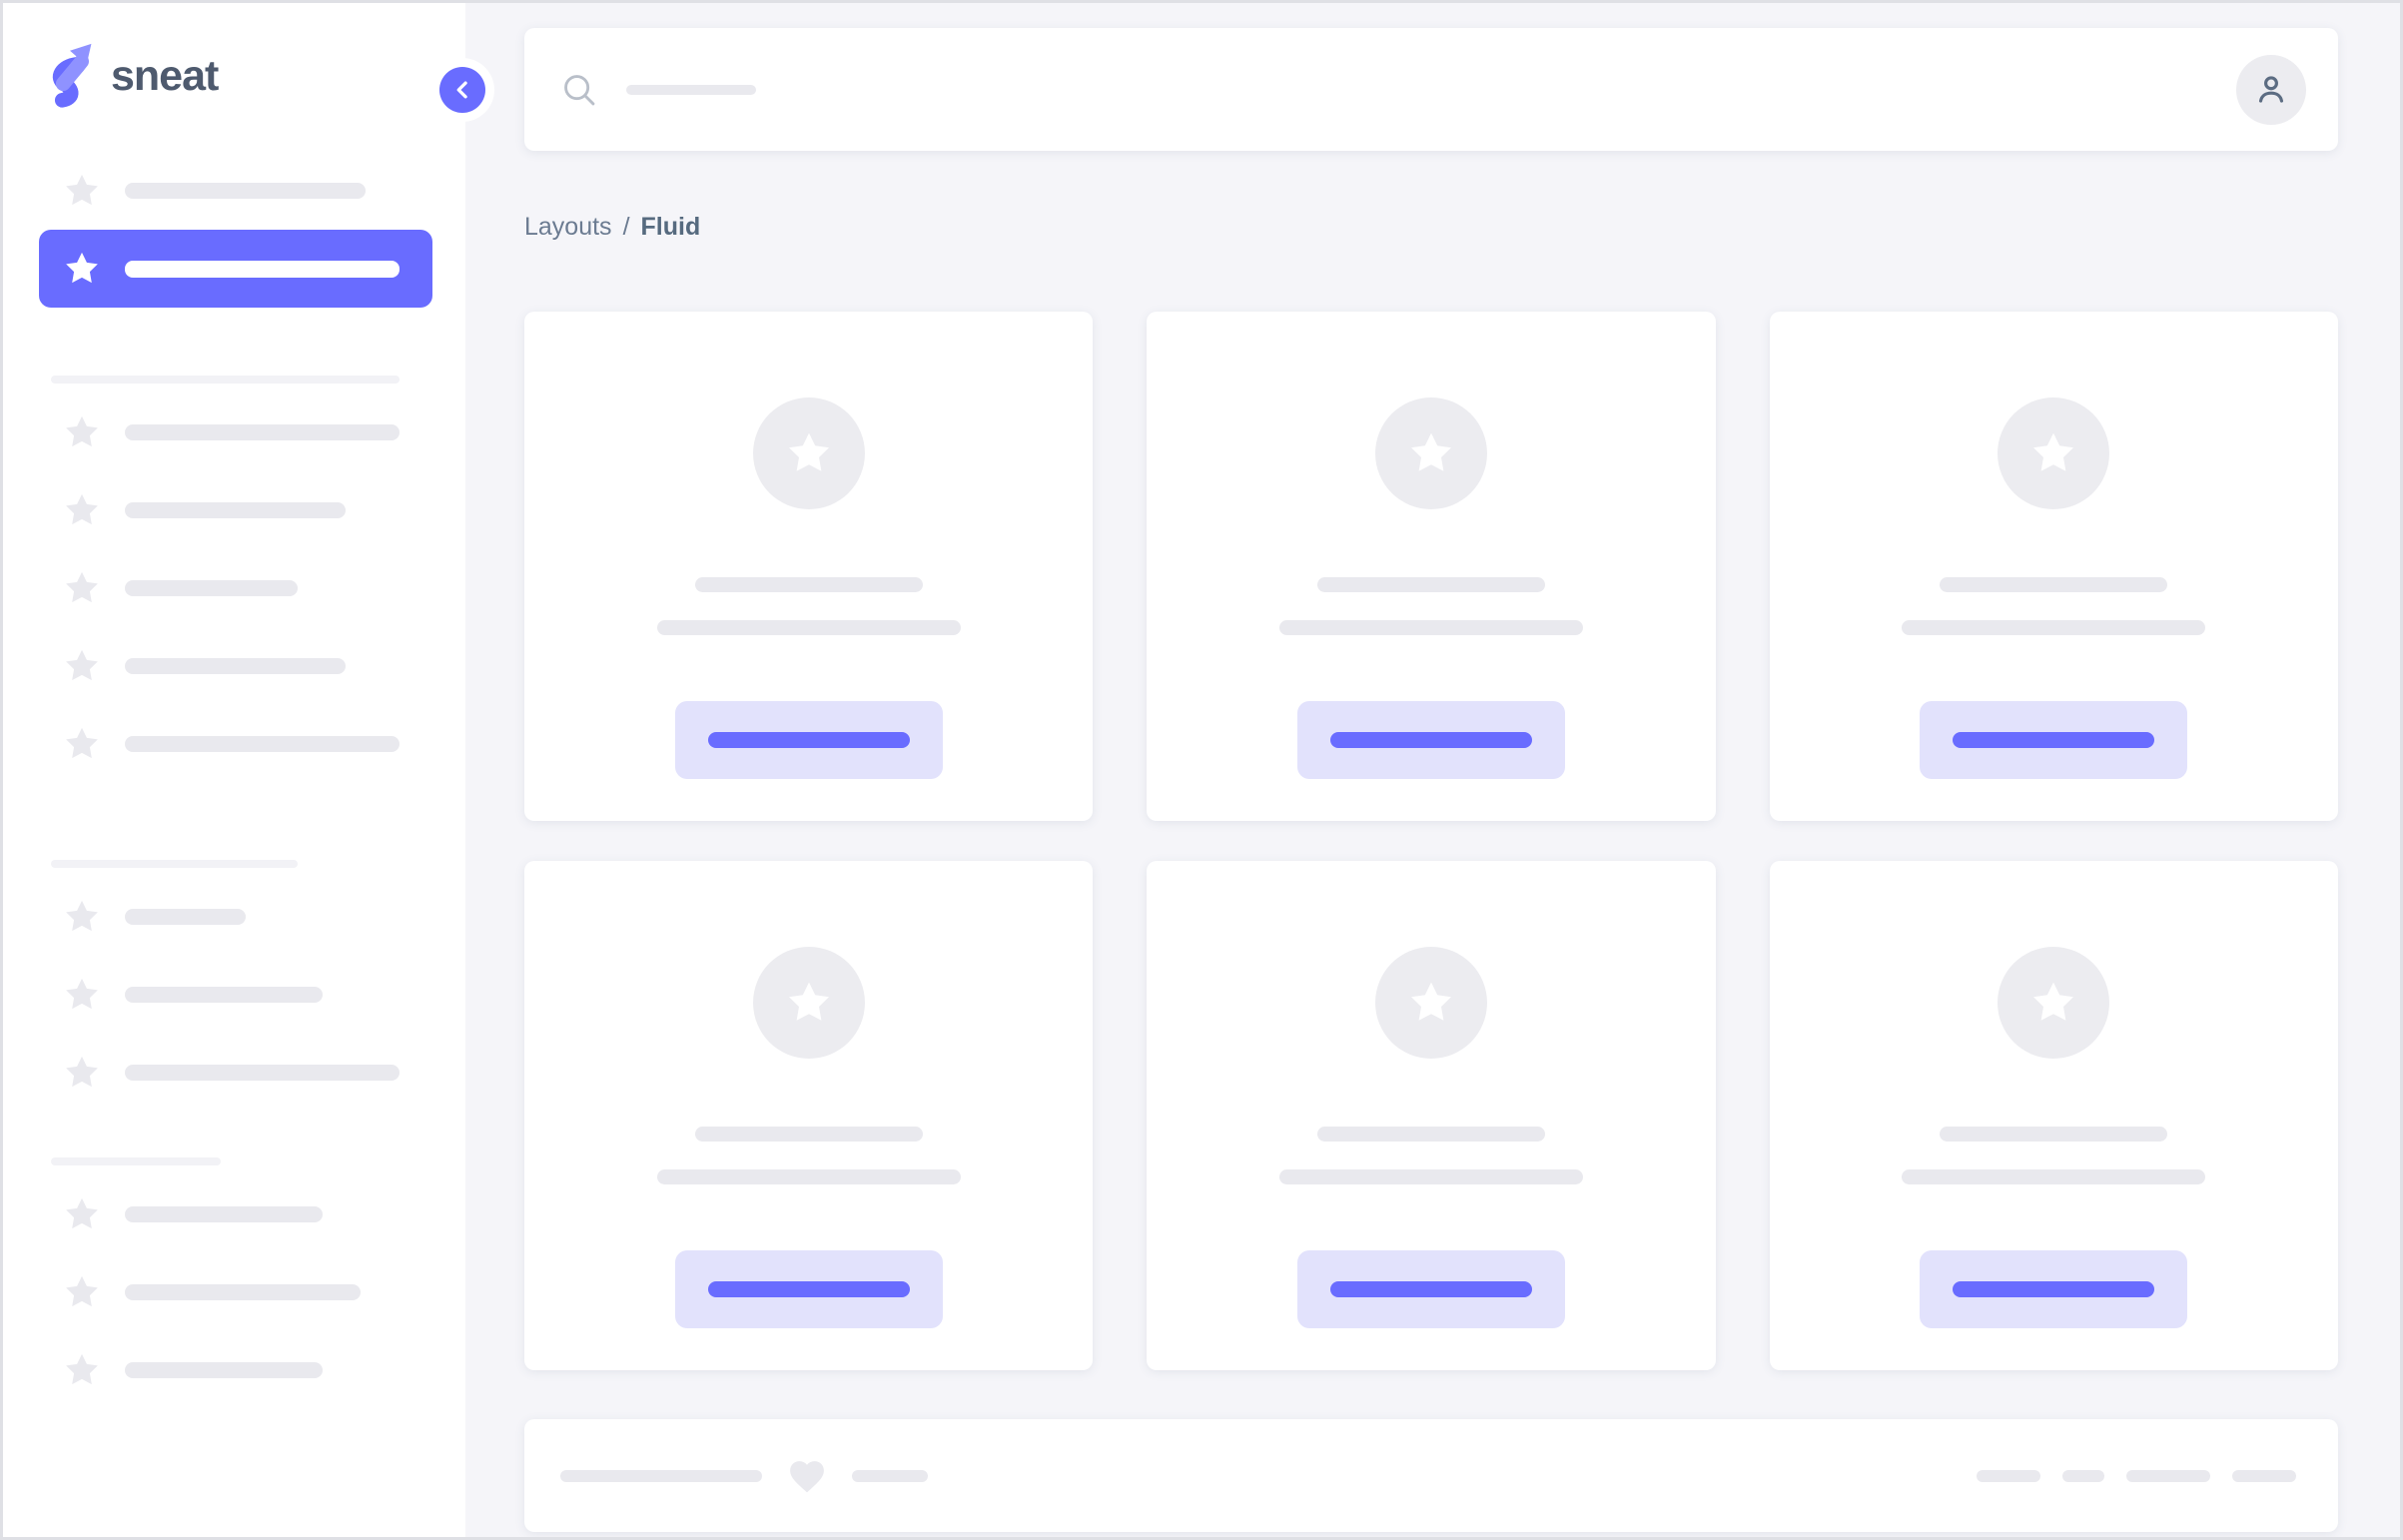 The width and height of the screenshot is (2403, 1540). What do you see at coordinates (2271, 90) in the screenshot?
I see `user-avatar-button` at bounding box center [2271, 90].